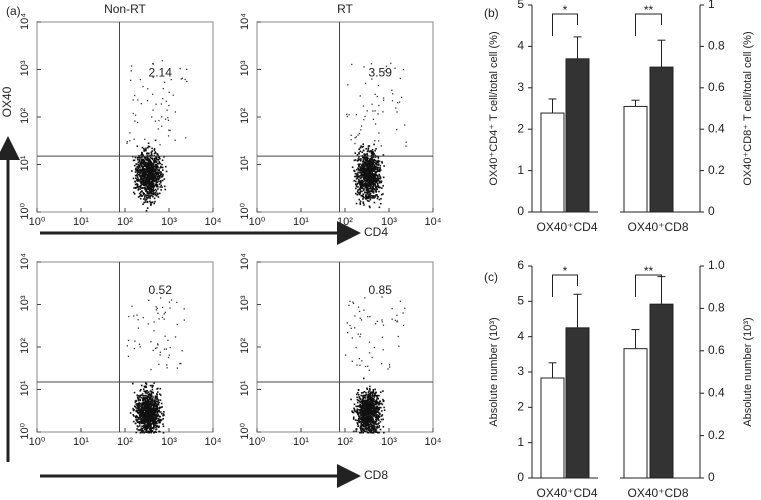 Image resolution: width=761 pixels, height=500 pixels. I want to click on y-tick-label: 10³, so click(25, 303).